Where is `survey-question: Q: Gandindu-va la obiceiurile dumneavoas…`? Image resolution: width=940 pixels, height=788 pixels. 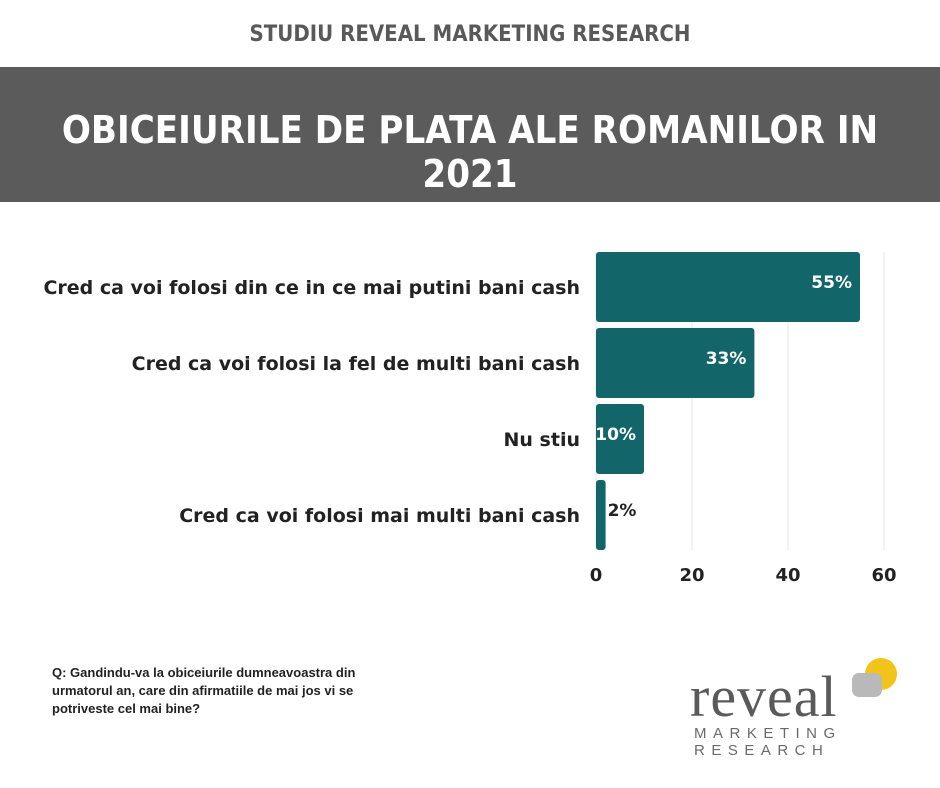
survey-question: Q: Gandindu-va la obiceiurile dumneavoas… is located at coordinates (204, 690).